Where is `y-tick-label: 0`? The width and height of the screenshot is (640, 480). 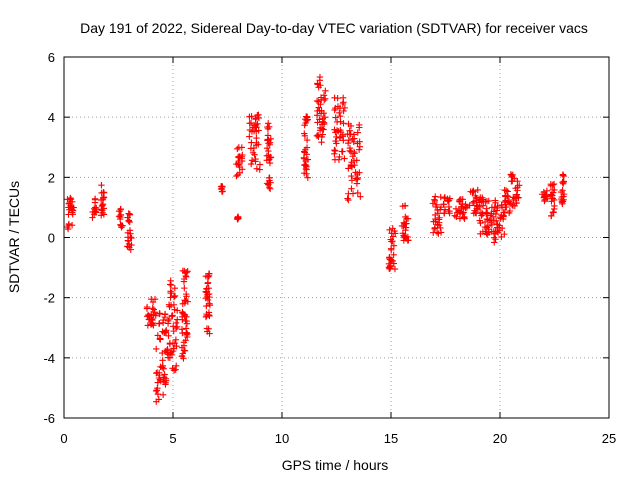 y-tick-label: 0 is located at coordinates (51, 238).